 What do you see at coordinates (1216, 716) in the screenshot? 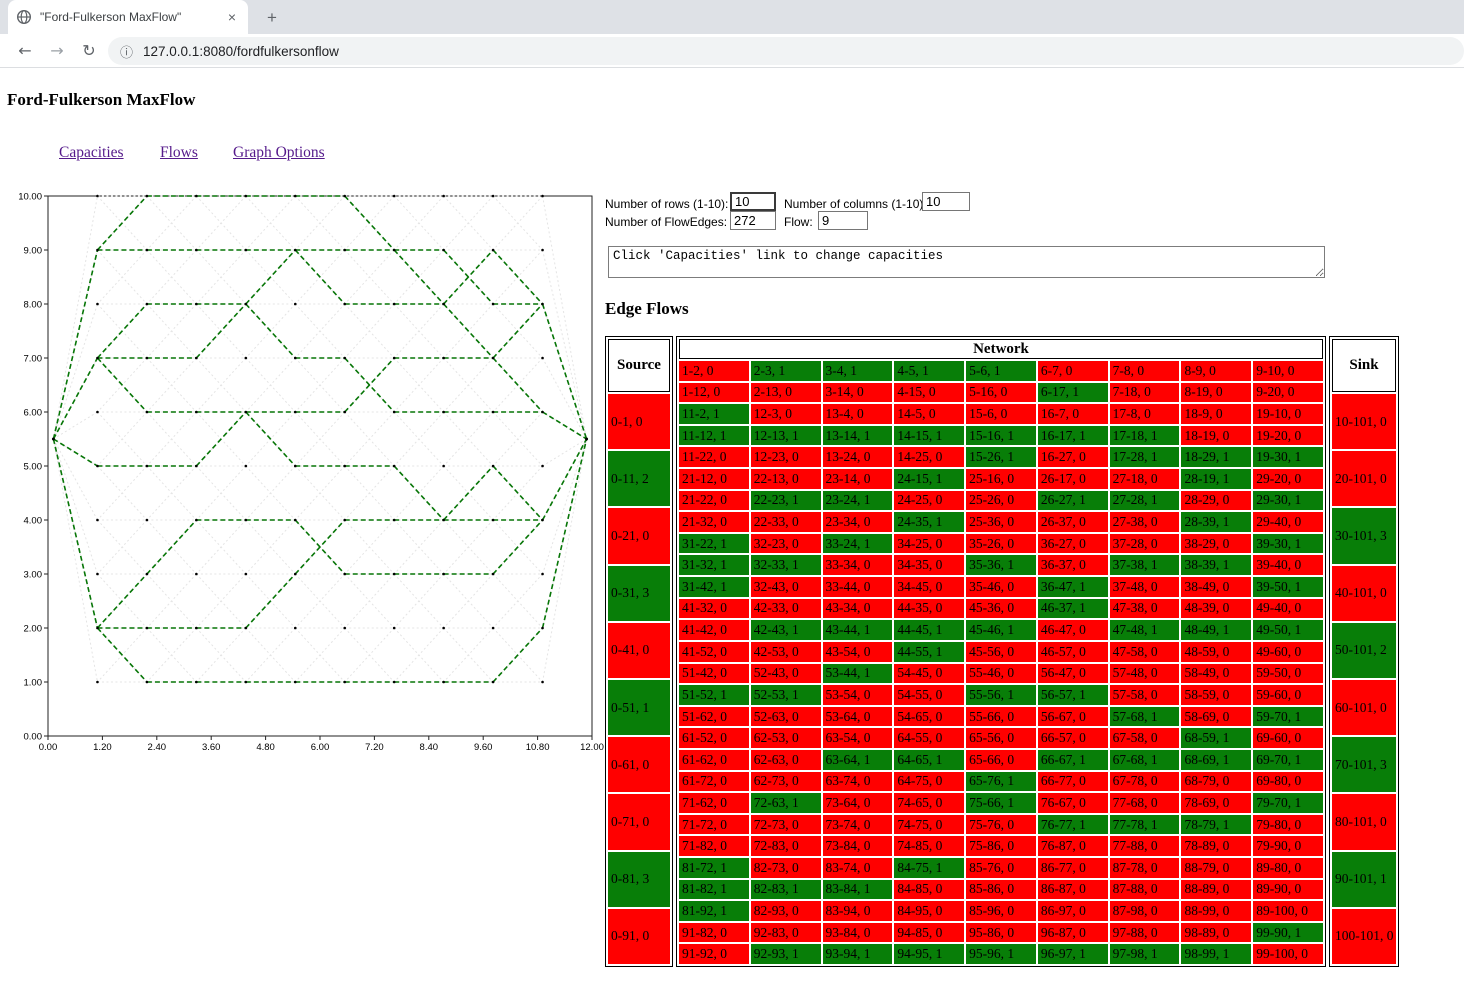
I see `network-edge-cell: 58-69, 0` at bounding box center [1216, 716].